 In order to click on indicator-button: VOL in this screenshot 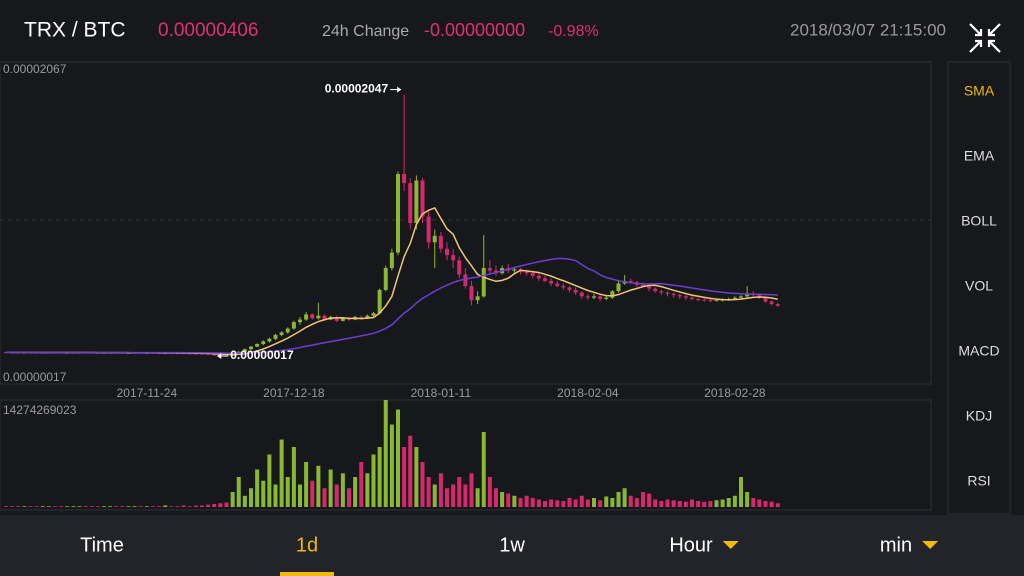, I will do `click(979, 286)`.